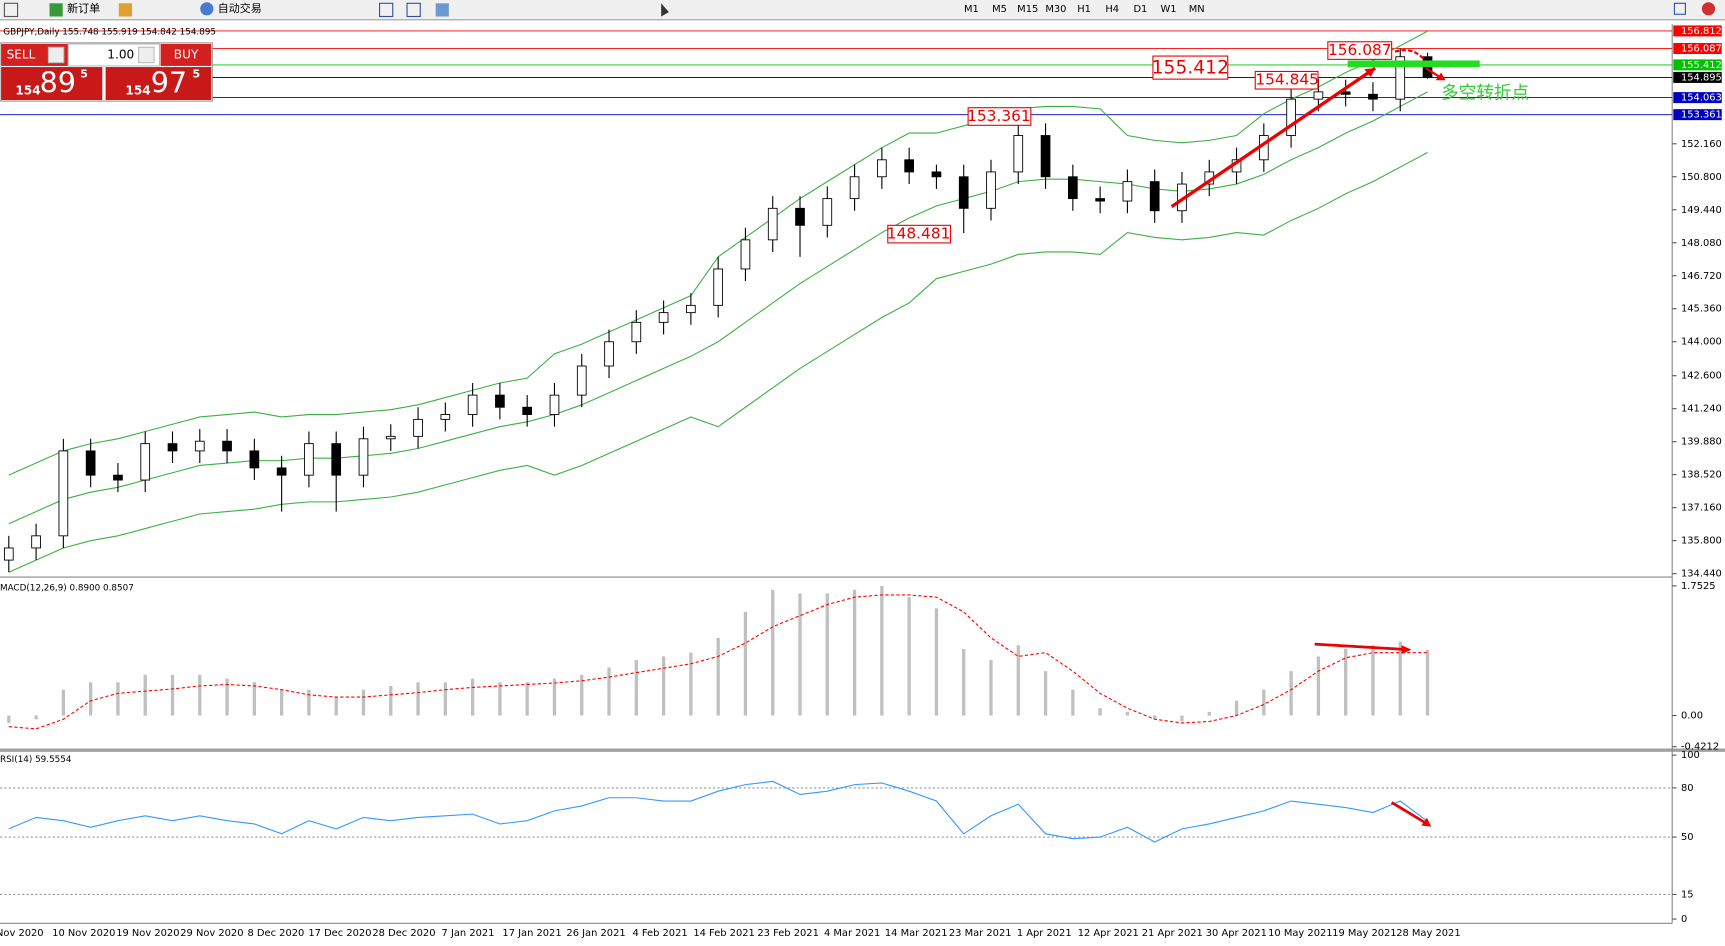 Image resolution: width=1725 pixels, height=946 pixels. I want to click on x-tick-label: 30 Apr 2021, so click(1236, 933).